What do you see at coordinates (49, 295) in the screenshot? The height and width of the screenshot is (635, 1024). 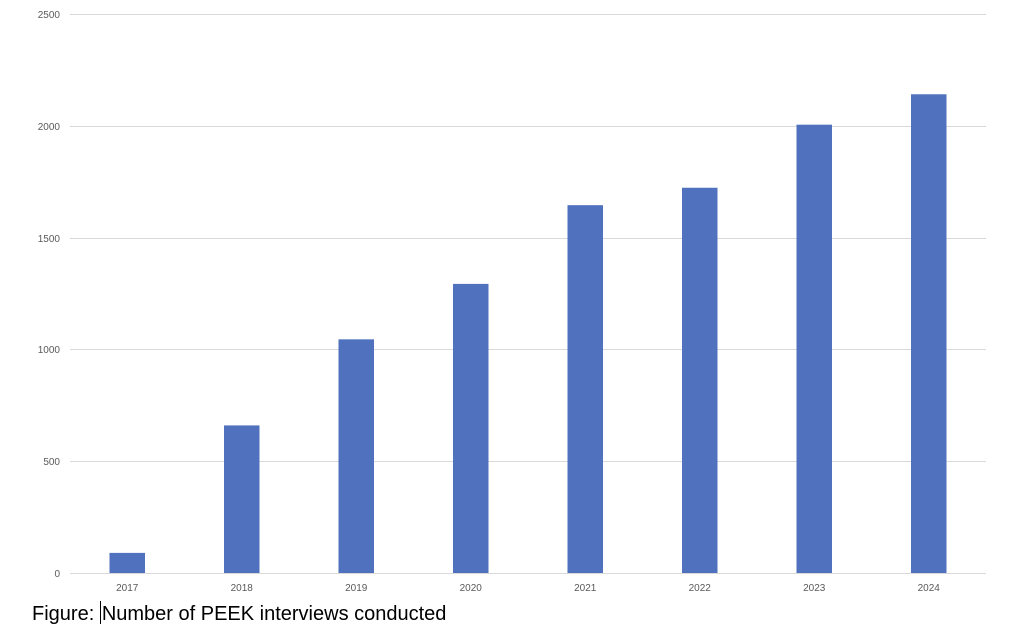 I see `y-axis-tick-labels: 0 500 1000 1500 2000 2500` at bounding box center [49, 295].